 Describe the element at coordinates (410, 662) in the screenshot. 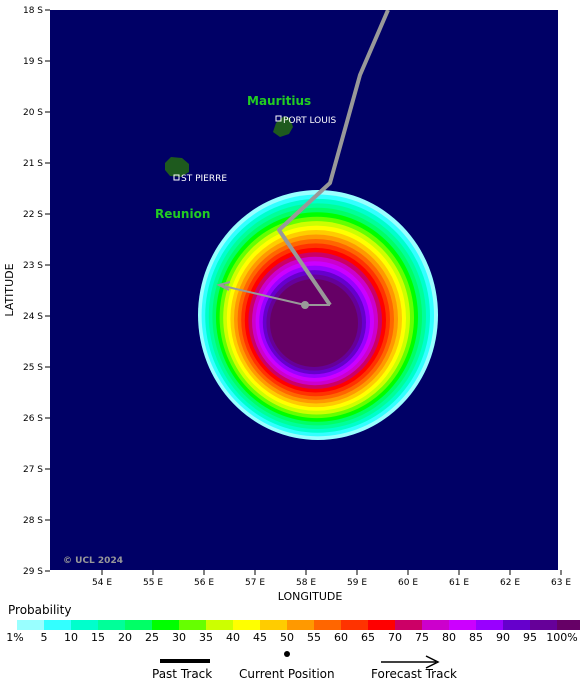

I see `forecast-track-arrow-icon` at that location.